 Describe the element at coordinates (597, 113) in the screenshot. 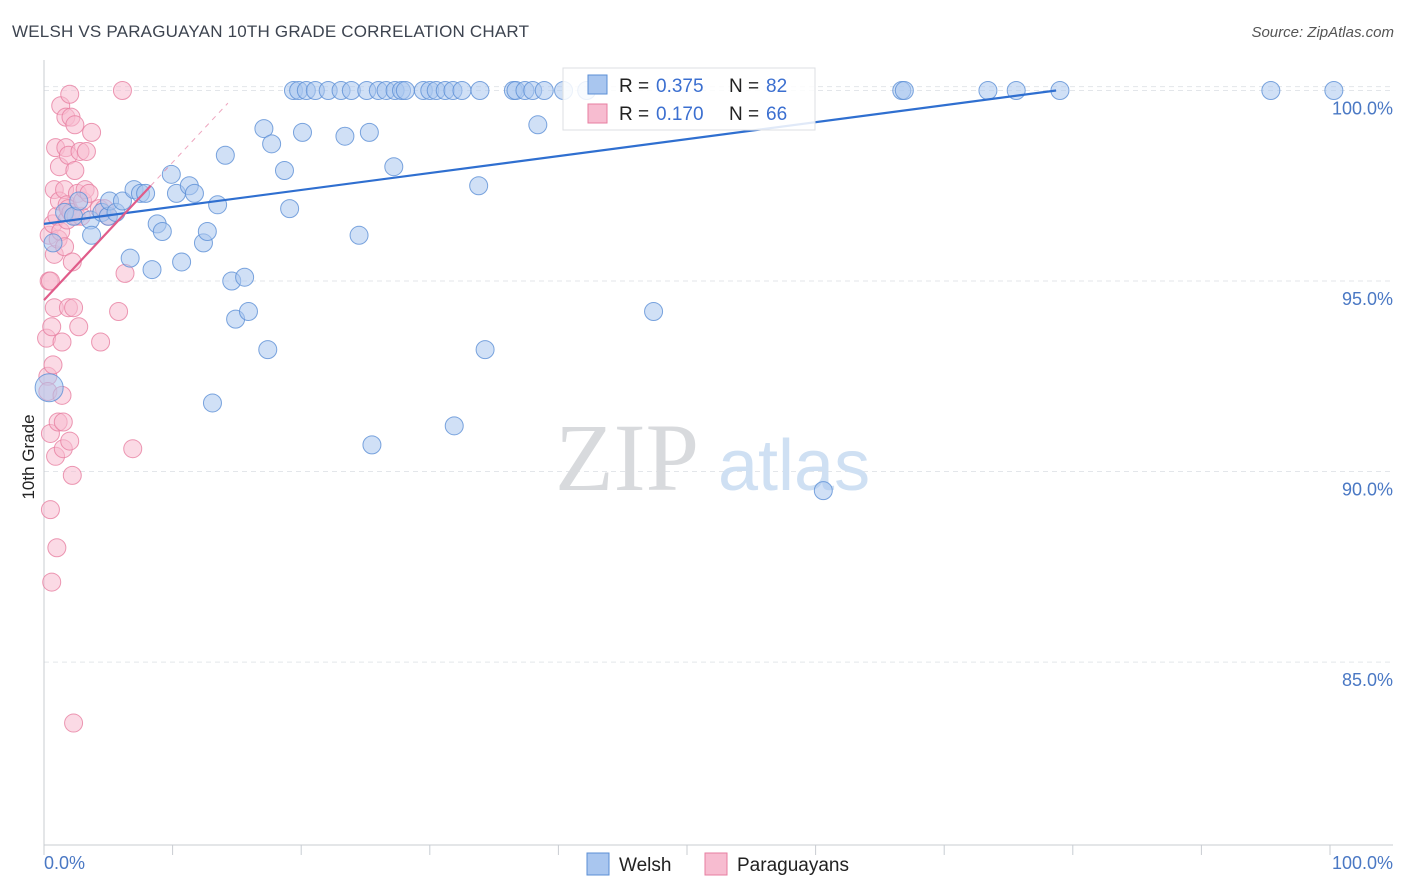

I see `legend-swatch-paraguayans` at that location.